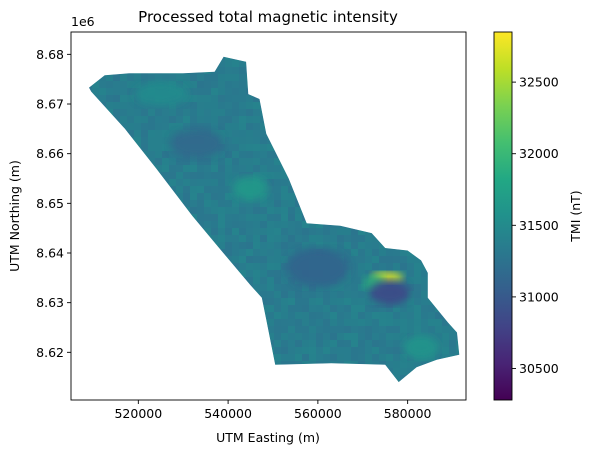  What do you see at coordinates (503, 216) in the screenshot?
I see `colorbar` at bounding box center [503, 216].